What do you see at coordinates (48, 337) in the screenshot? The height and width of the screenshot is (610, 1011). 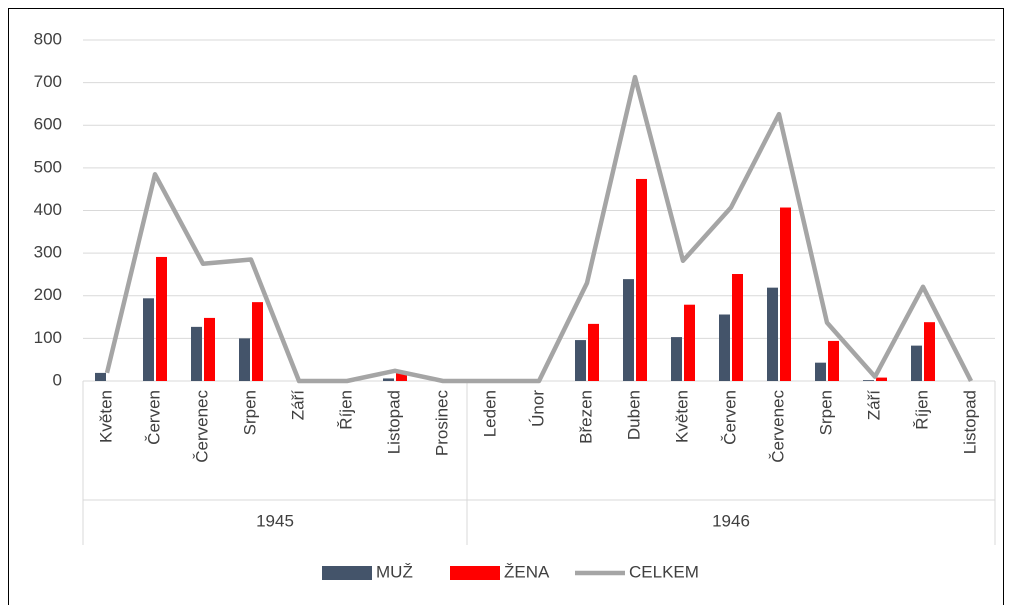 I see `y-tick-label: 100` at bounding box center [48, 337].